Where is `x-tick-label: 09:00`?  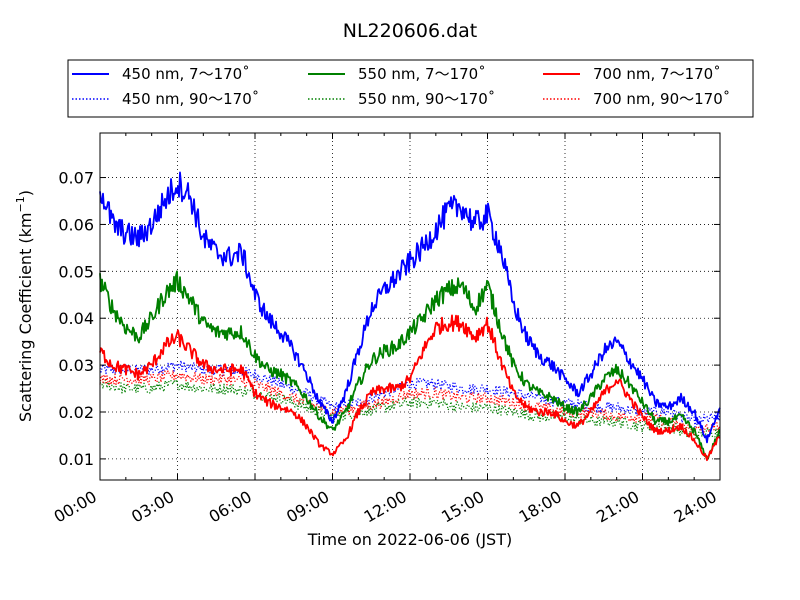 x-tick-label: 09:00 is located at coordinates (307, 507).